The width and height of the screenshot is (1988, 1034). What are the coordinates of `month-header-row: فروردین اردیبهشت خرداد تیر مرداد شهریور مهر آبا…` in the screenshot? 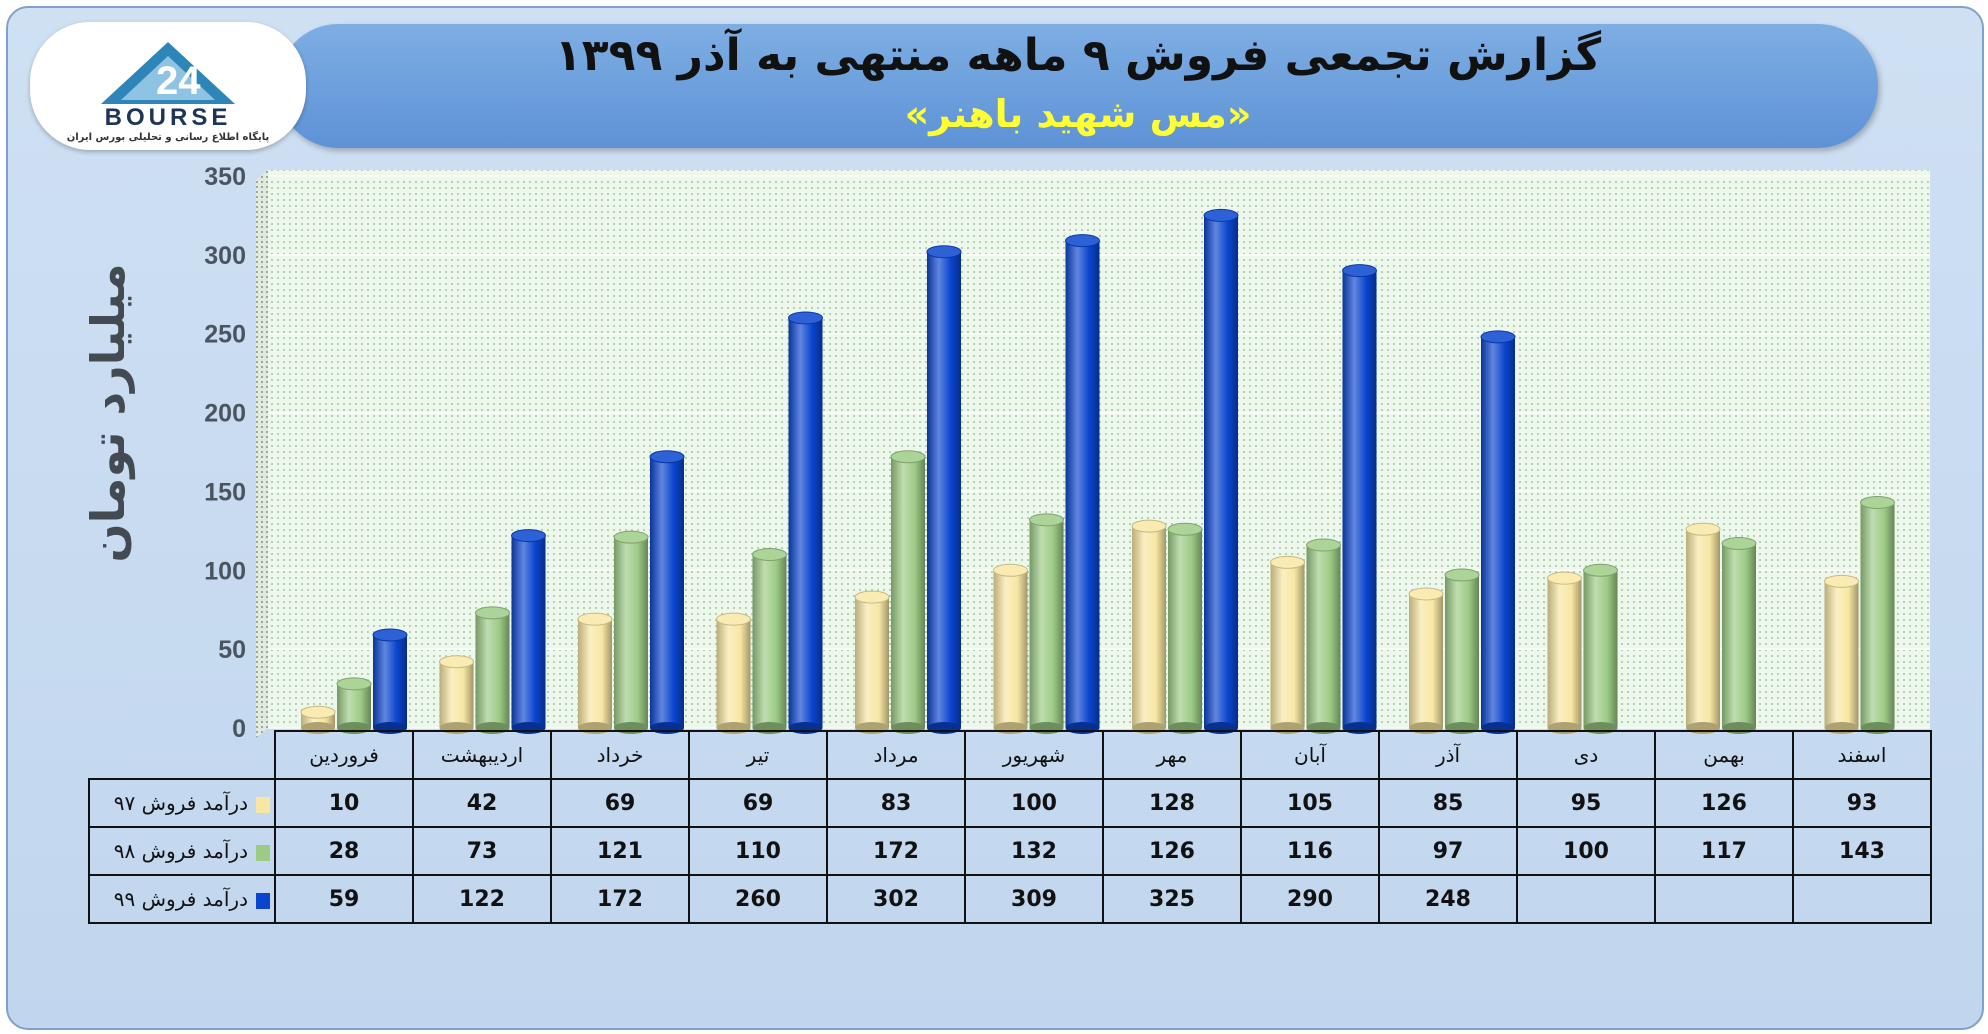 It's located at (1010, 755).